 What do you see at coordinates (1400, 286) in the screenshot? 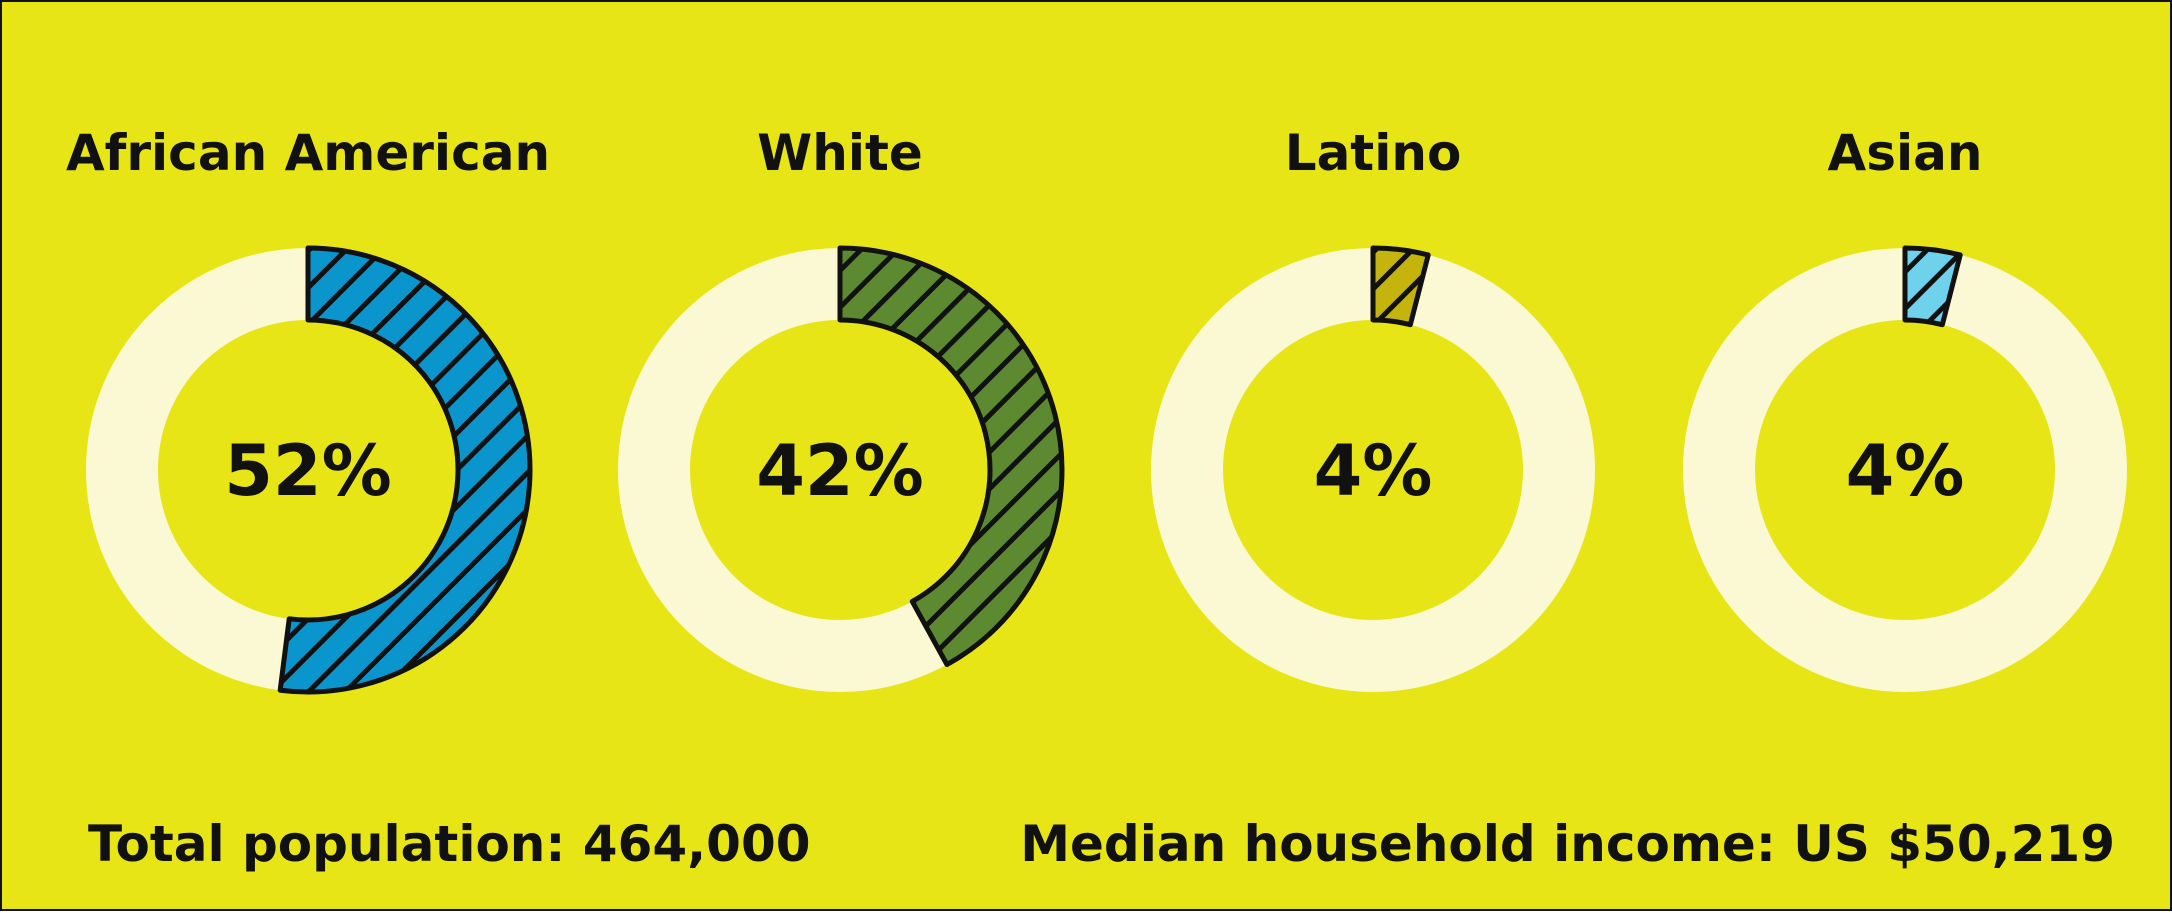
I see `donut-slice-latino` at bounding box center [1400, 286].